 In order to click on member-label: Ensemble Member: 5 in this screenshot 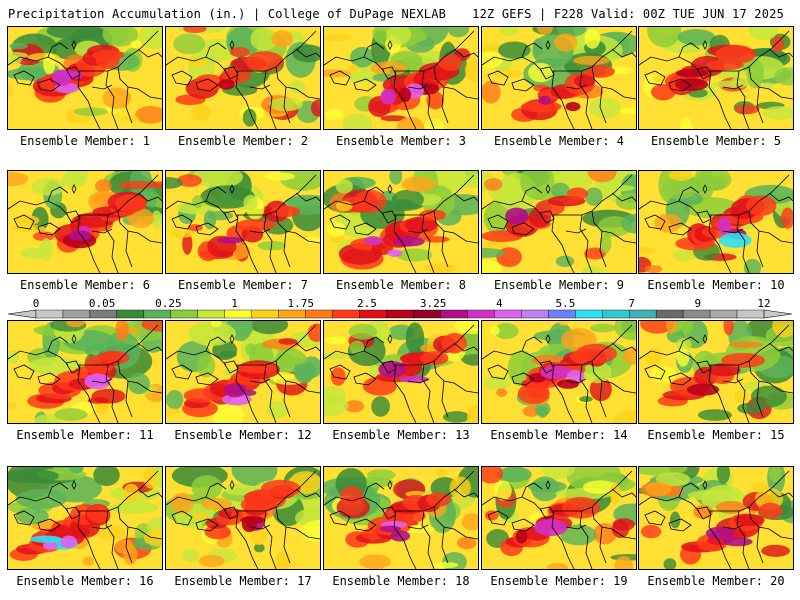, I will do `click(716, 141)`.